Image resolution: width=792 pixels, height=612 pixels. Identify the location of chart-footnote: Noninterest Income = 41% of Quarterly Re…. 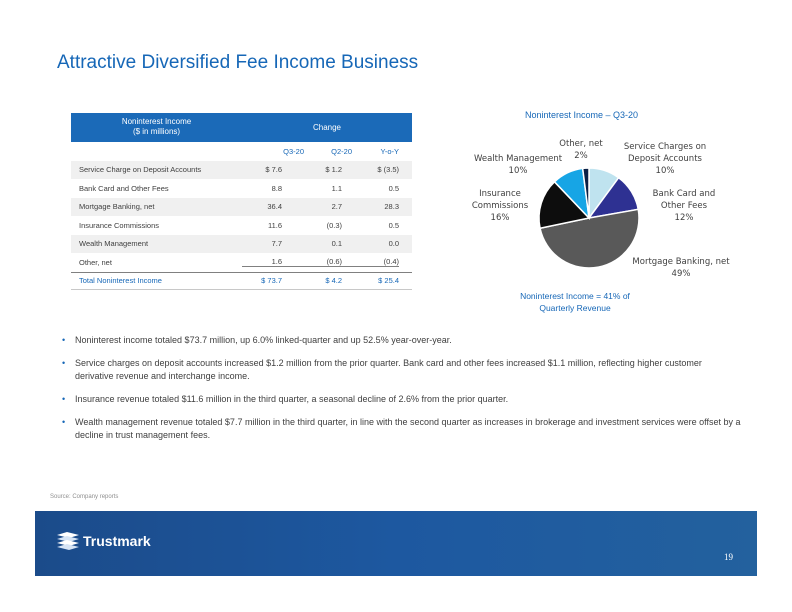
(575, 302).